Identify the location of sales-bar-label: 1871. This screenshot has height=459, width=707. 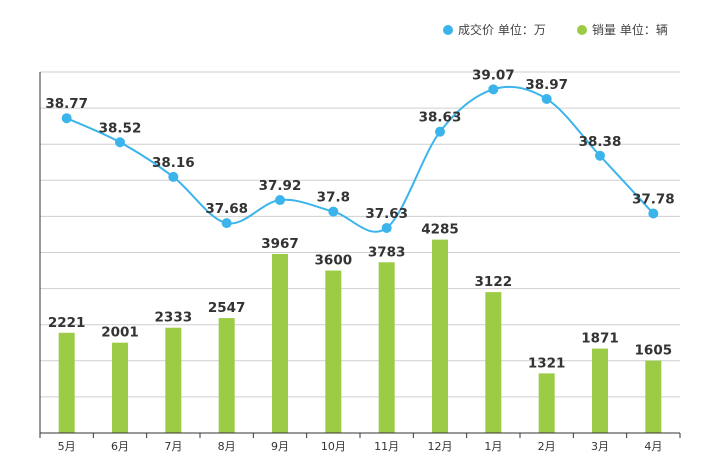
(600, 339).